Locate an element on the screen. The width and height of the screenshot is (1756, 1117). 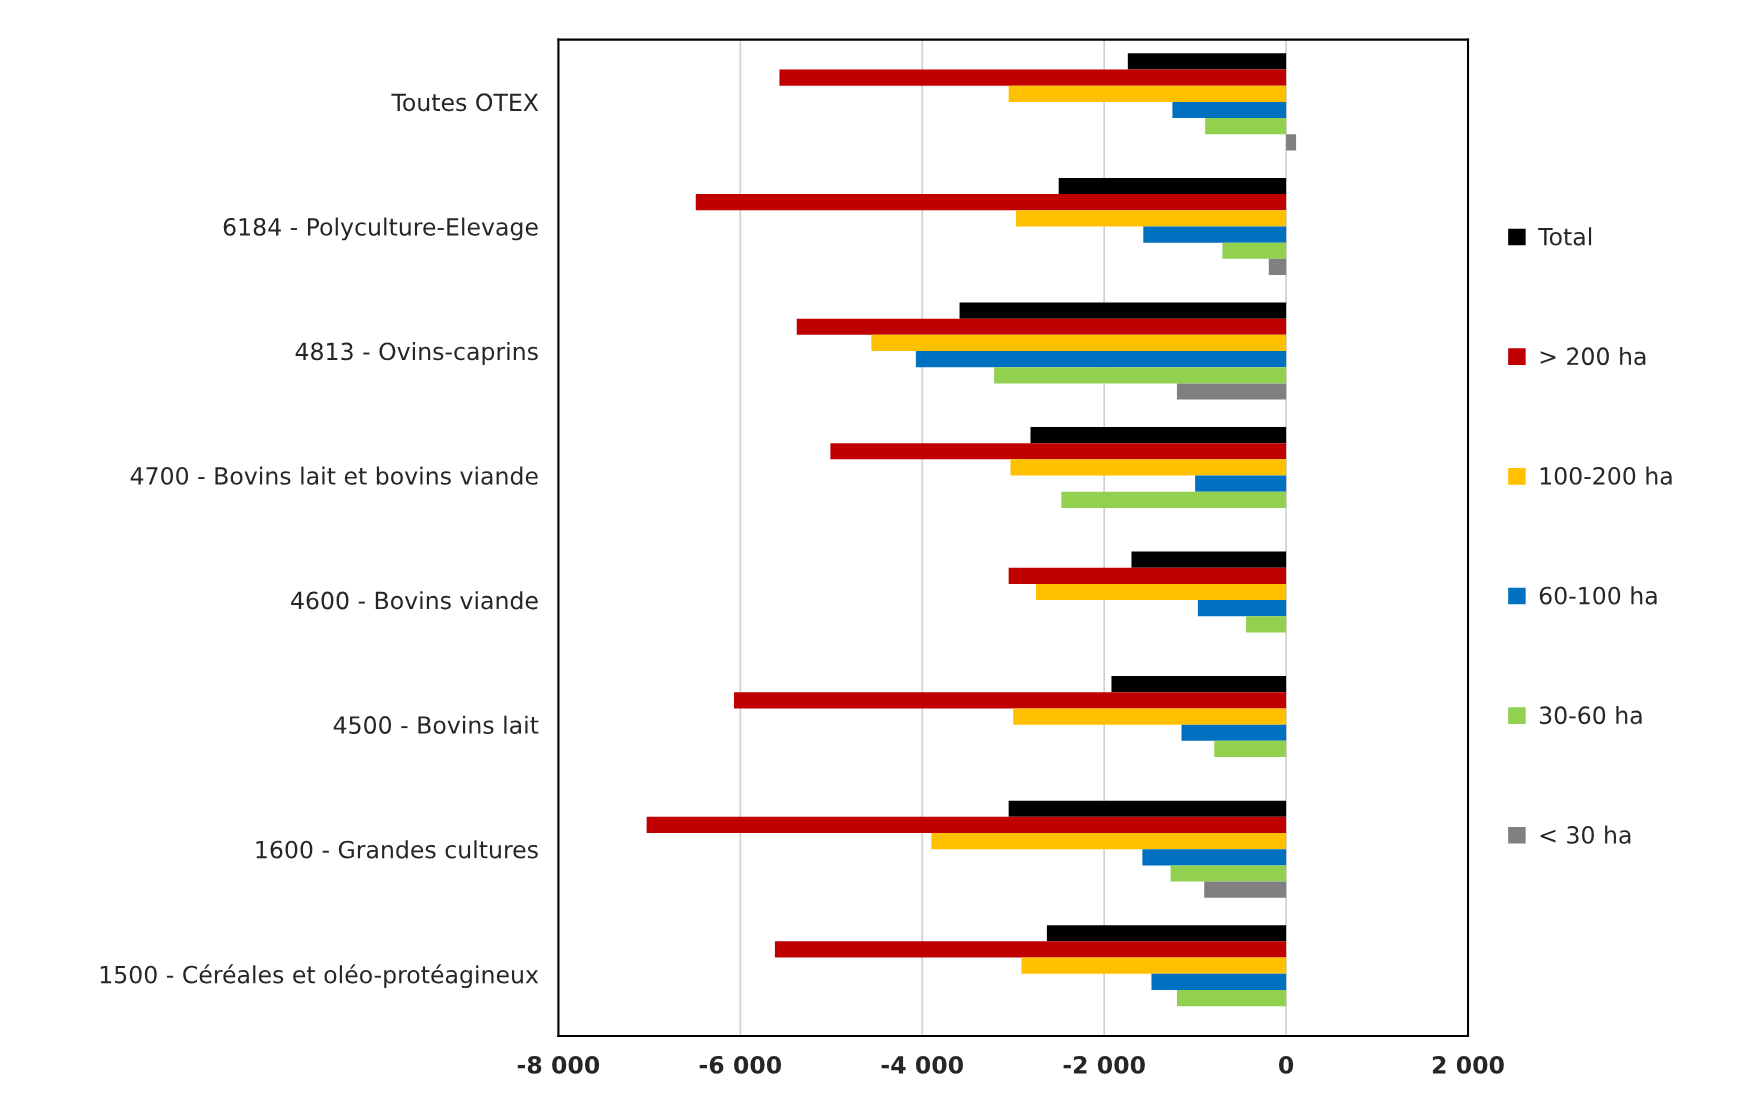
y-tick-label: 4500 - Bovins lait is located at coordinates (436, 724).